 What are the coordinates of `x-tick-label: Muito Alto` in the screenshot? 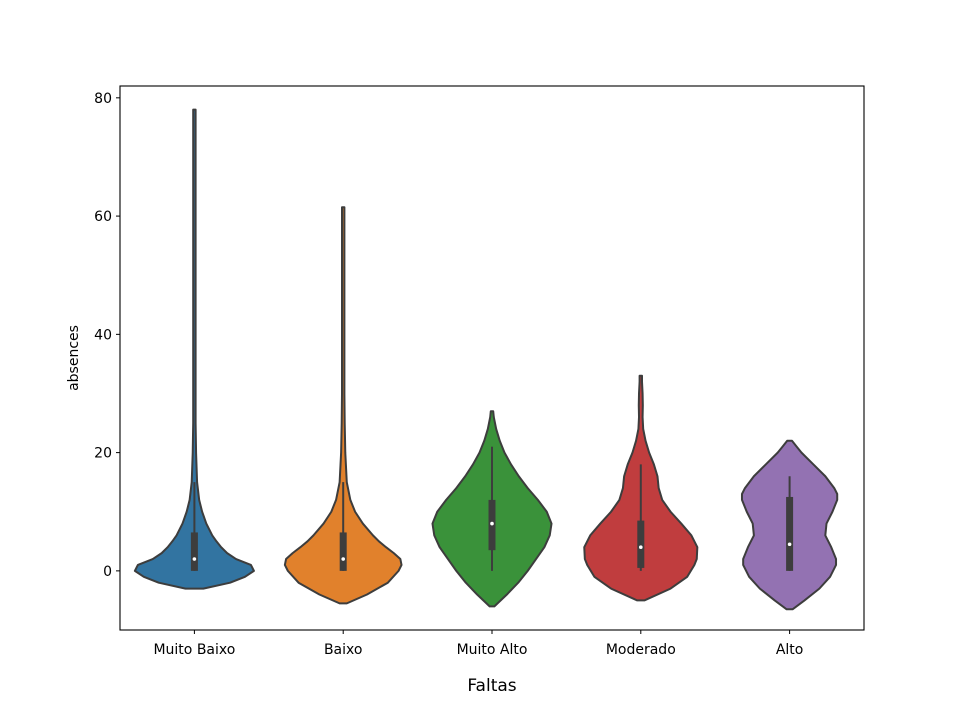 It's located at (492, 650).